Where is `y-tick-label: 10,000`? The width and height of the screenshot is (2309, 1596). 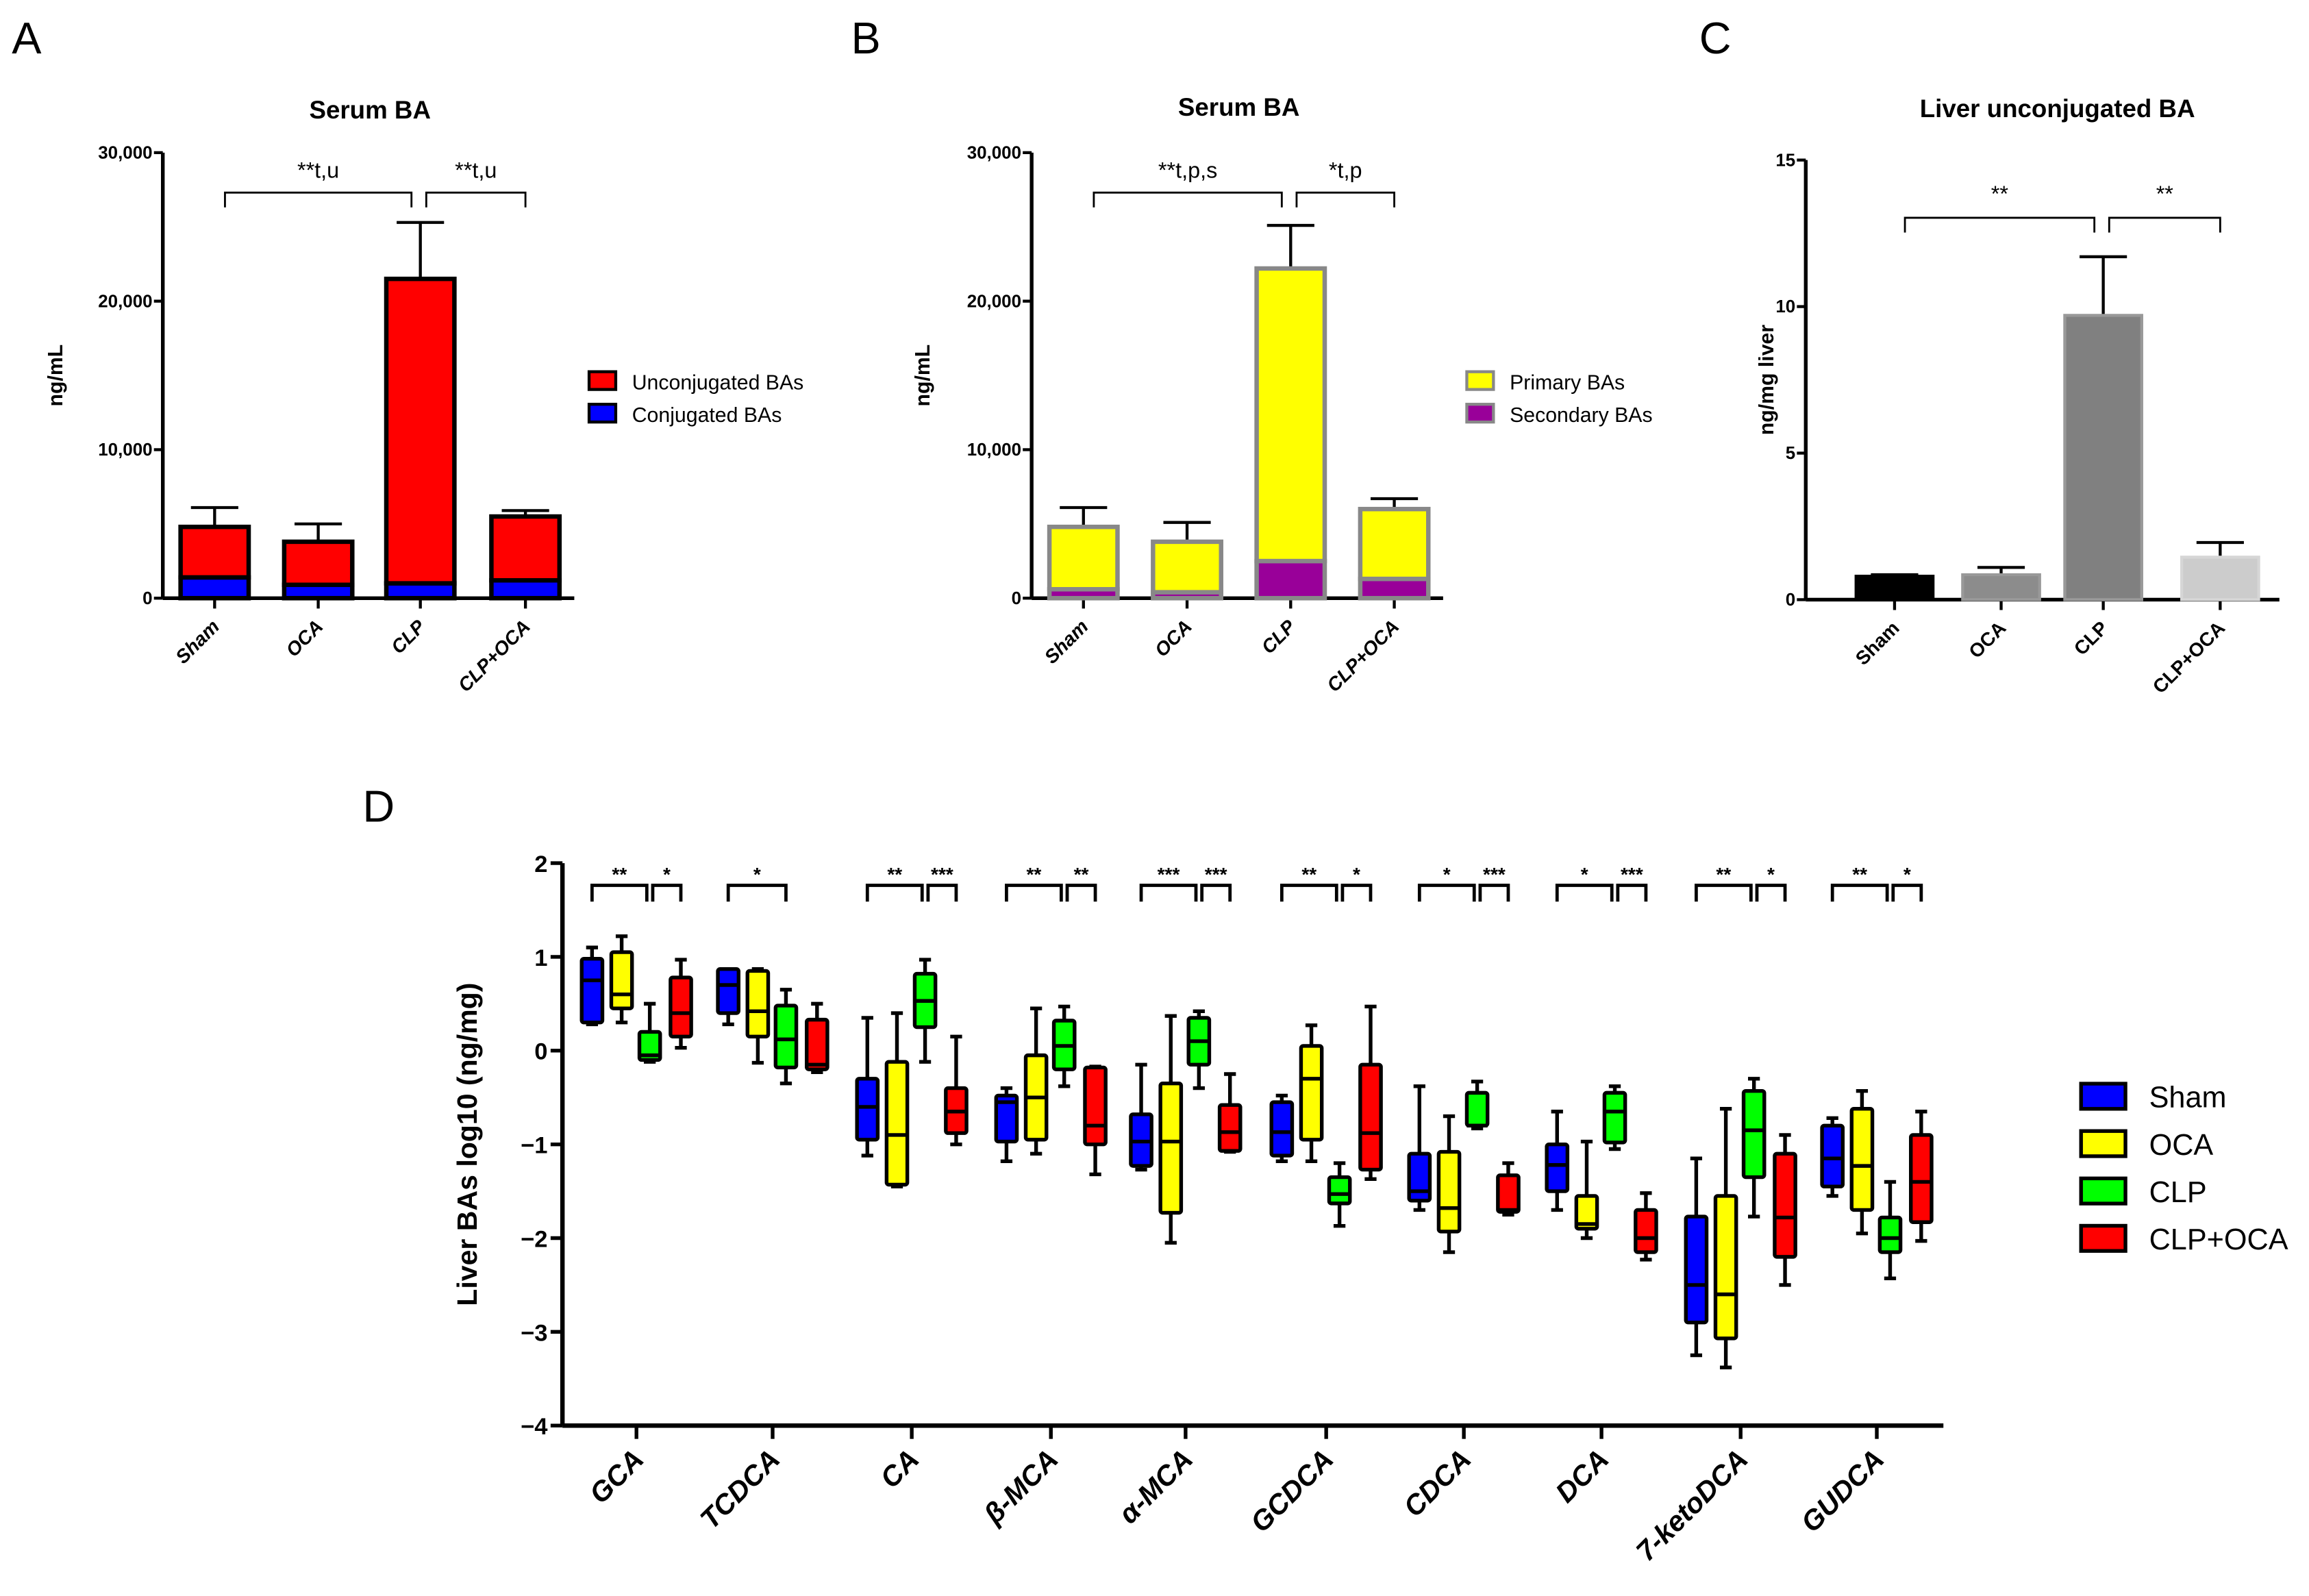 y-tick-label: 10,000 is located at coordinates (125, 450).